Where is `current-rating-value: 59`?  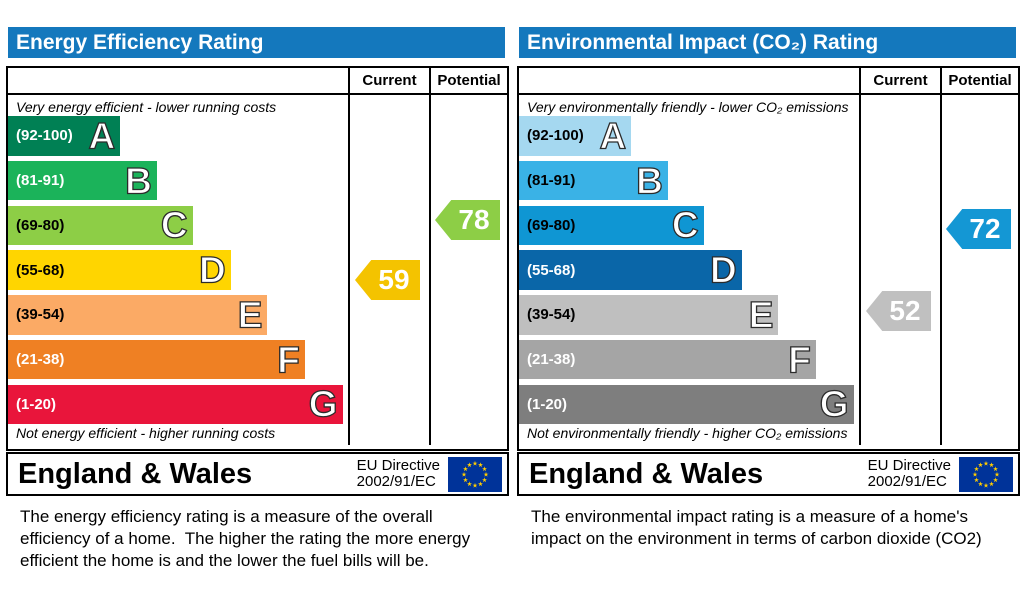 current-rating-value: 59 is located at coordinates (394, 279).